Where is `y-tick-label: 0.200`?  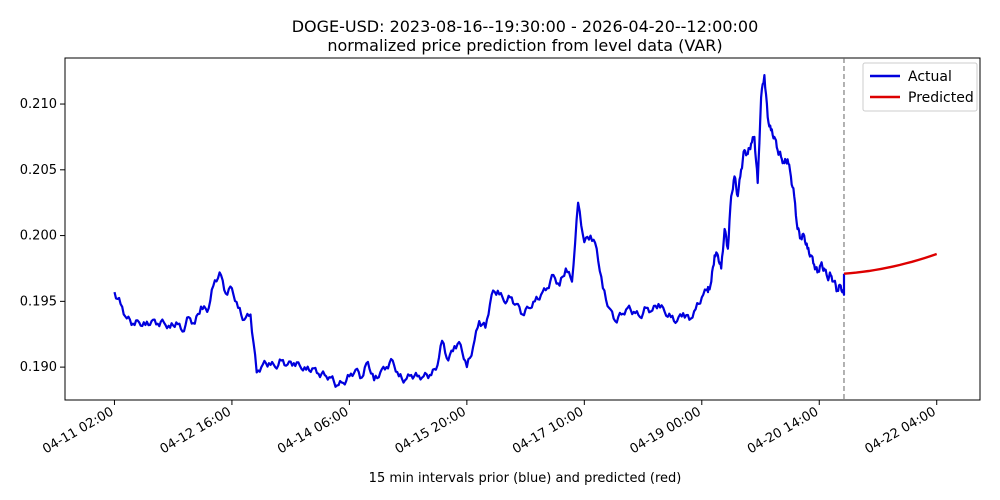
y-tick-label: 0.200 is located at coordinates (38, 236).